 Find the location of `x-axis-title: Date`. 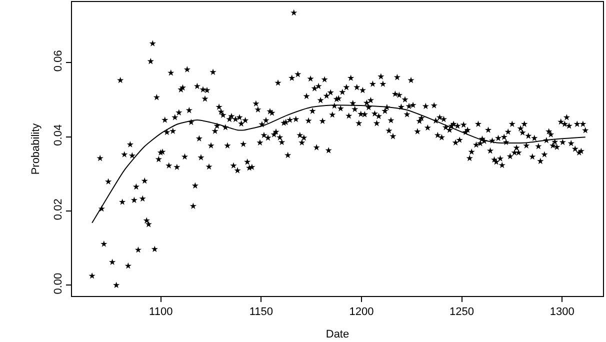

x-axis-title: Date is located at coordinates (338, 334).